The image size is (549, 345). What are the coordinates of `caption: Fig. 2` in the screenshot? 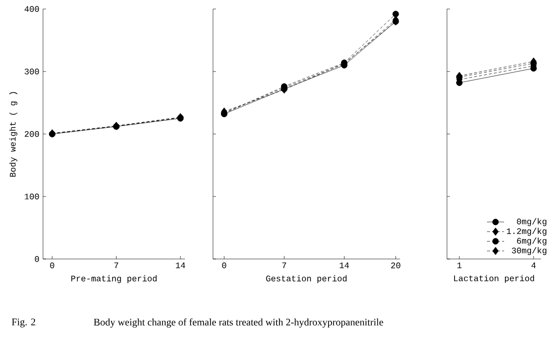 It's located at (24, 323).